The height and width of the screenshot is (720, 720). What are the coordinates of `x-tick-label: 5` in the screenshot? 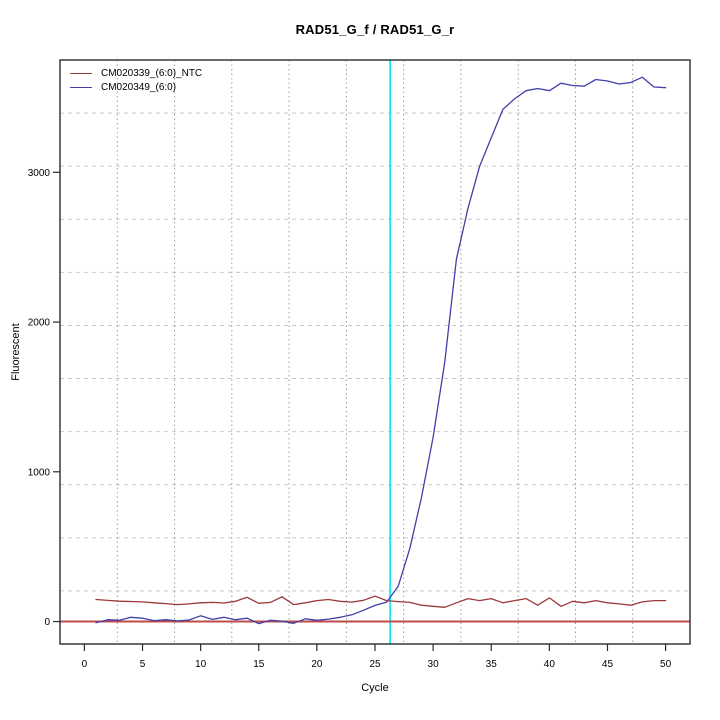 It's located at (143, 664).